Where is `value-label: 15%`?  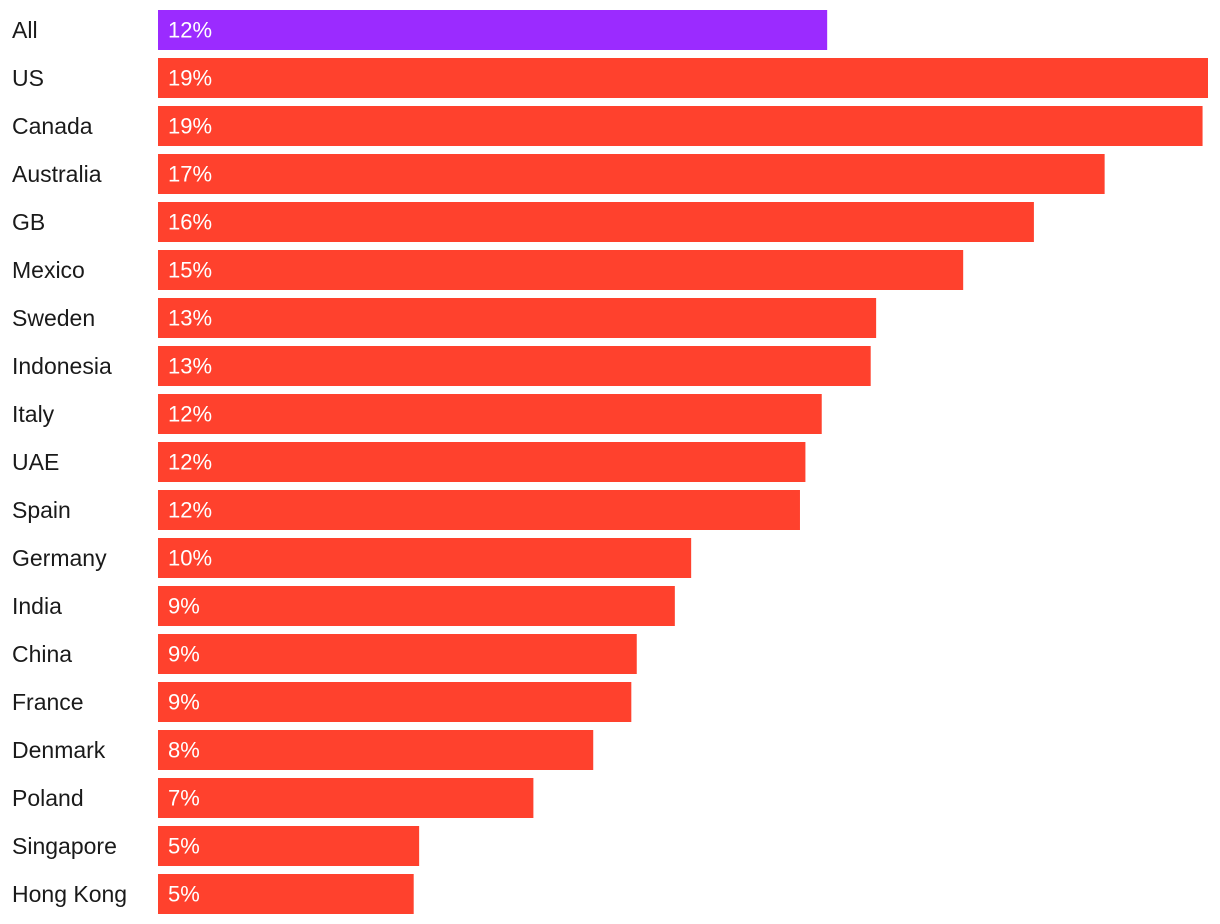 value-label: 15% is located at coordinates (190, 270).